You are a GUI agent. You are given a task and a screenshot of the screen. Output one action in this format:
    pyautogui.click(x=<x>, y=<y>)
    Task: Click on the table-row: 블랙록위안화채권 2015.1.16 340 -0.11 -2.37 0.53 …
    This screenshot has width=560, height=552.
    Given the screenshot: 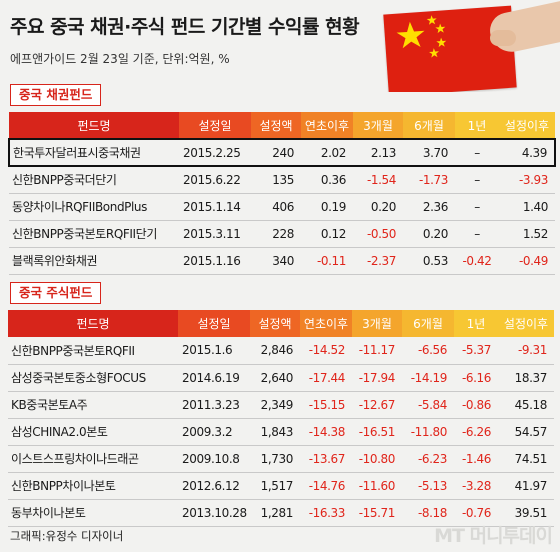 What is the action you would take?
    pyautogui.click(x=282, y=261)
    